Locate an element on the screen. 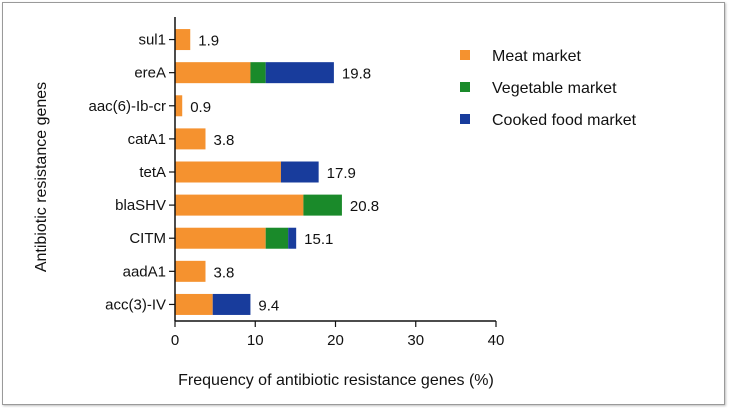 The height and width of the screenshot is (408, 729). value-label: 15.1 is located at coordinates (318, 239).